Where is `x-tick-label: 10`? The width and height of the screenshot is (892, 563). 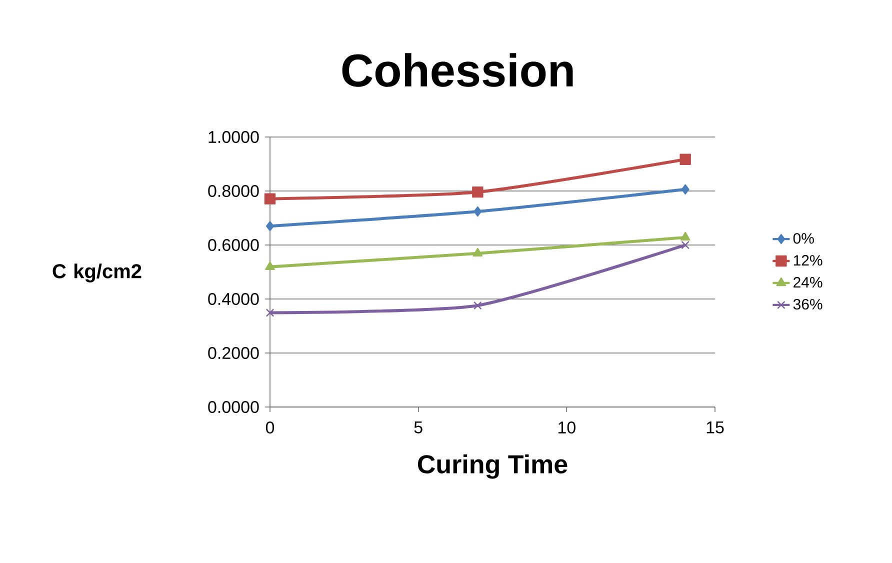 x-tick-label: 10 is located at coordinates (567, 428).